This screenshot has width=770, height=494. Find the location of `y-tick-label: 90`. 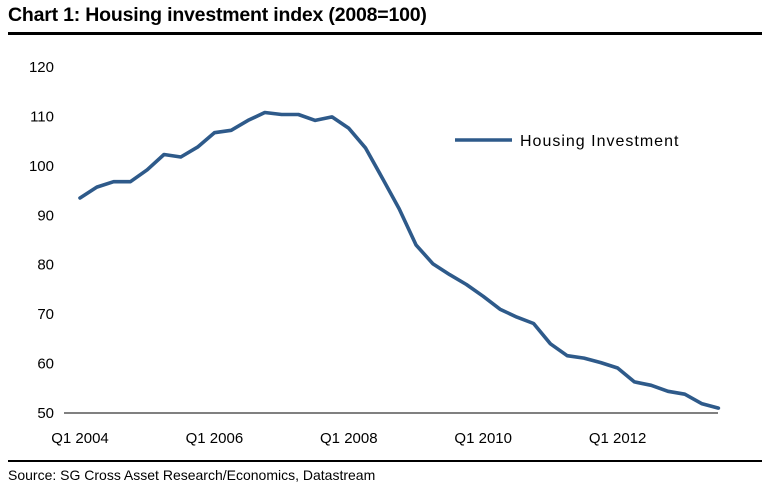

y-tick-label: 90 is located at coordinates (45, 215).